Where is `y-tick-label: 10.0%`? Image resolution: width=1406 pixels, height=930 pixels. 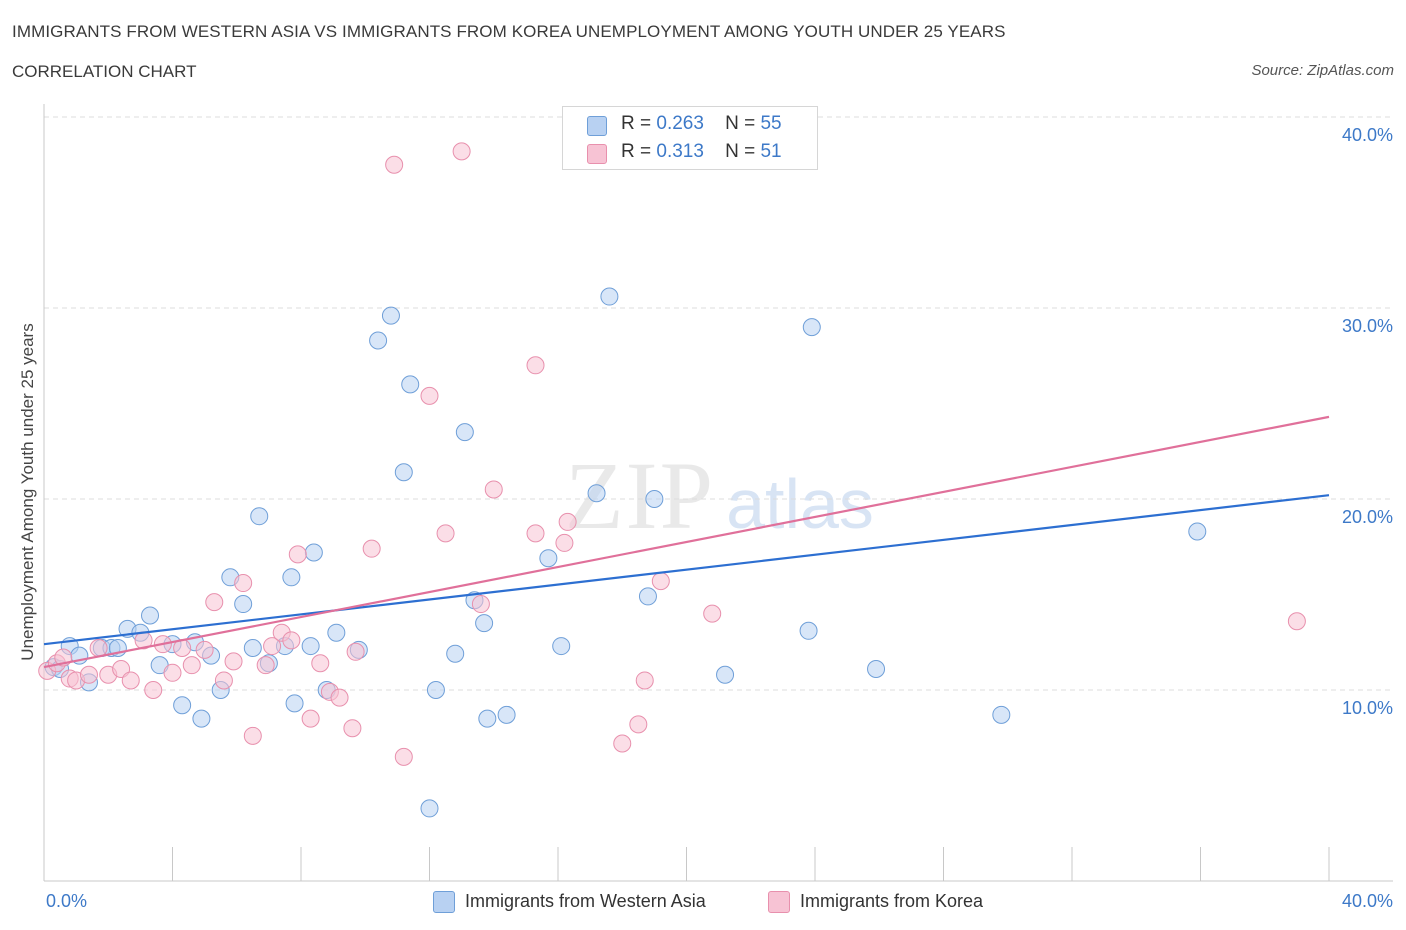 y-tick-label: 10.0% is located at coordinates (1367, 708).